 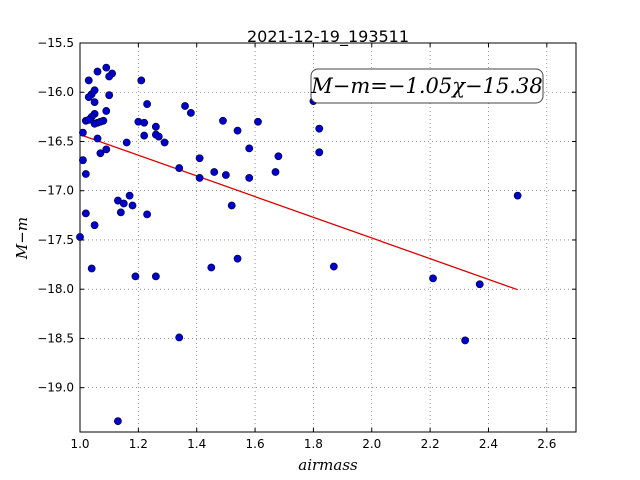 What do you see at coordinates (328, 465) in the screenshot?
I see `x-axis-label: airmass` at bounding box center [328, 465].